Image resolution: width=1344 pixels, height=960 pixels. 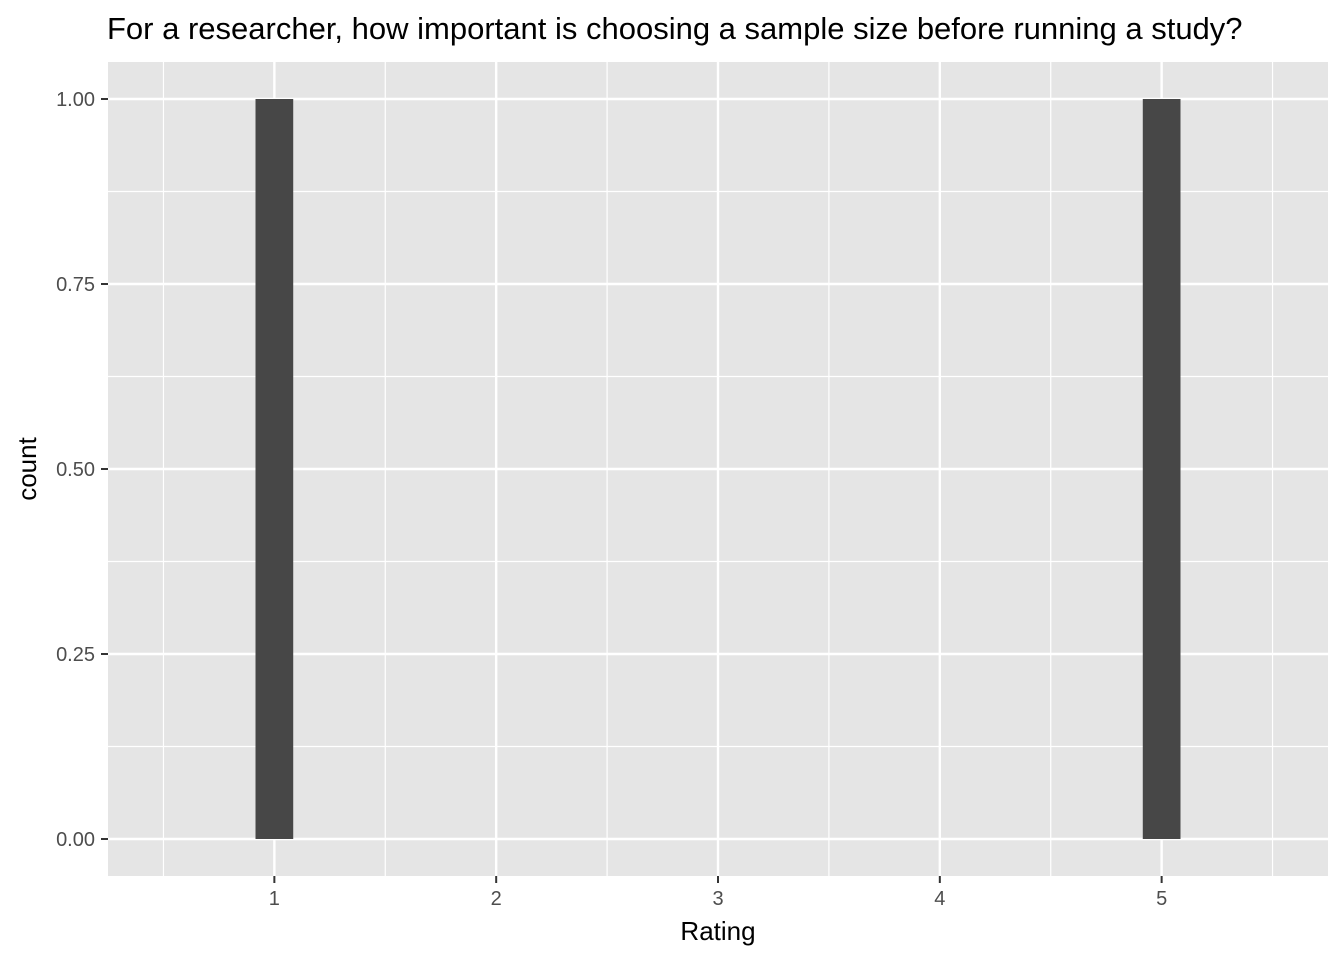 I want to click on x-tick-label: 4, so click(x=939, y=899).